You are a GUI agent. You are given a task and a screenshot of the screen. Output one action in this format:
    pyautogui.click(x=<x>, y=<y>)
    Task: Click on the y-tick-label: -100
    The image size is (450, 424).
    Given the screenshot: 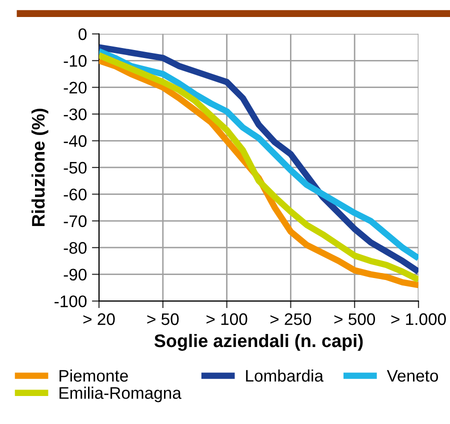 What is the action you would take?
    pyautogui.click(x=70, y=301)
    